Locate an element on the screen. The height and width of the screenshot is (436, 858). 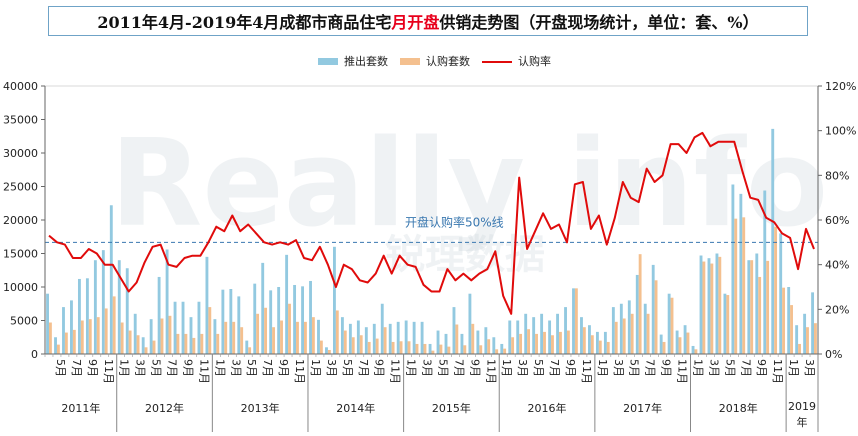
legend: 推出套数 认购套数 认购率 is located at coordinates (434, 61).